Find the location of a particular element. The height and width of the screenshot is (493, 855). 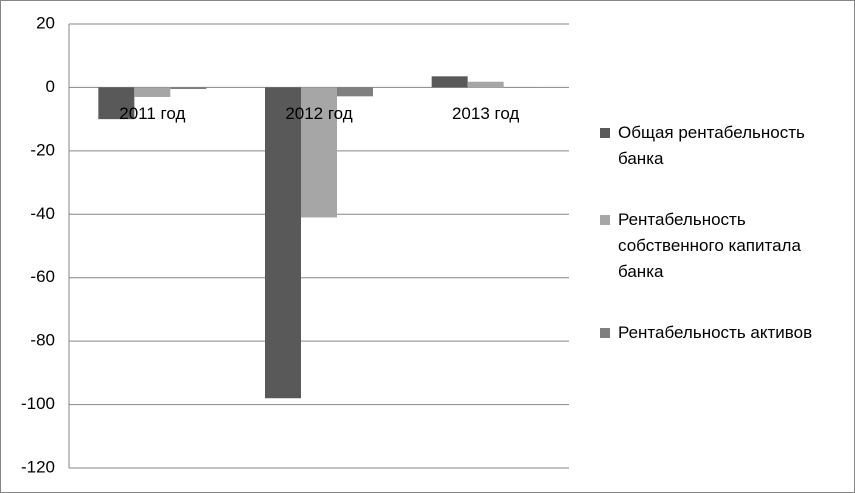

legend-label: Рентабельность активов is located at coordinates (715, 332).